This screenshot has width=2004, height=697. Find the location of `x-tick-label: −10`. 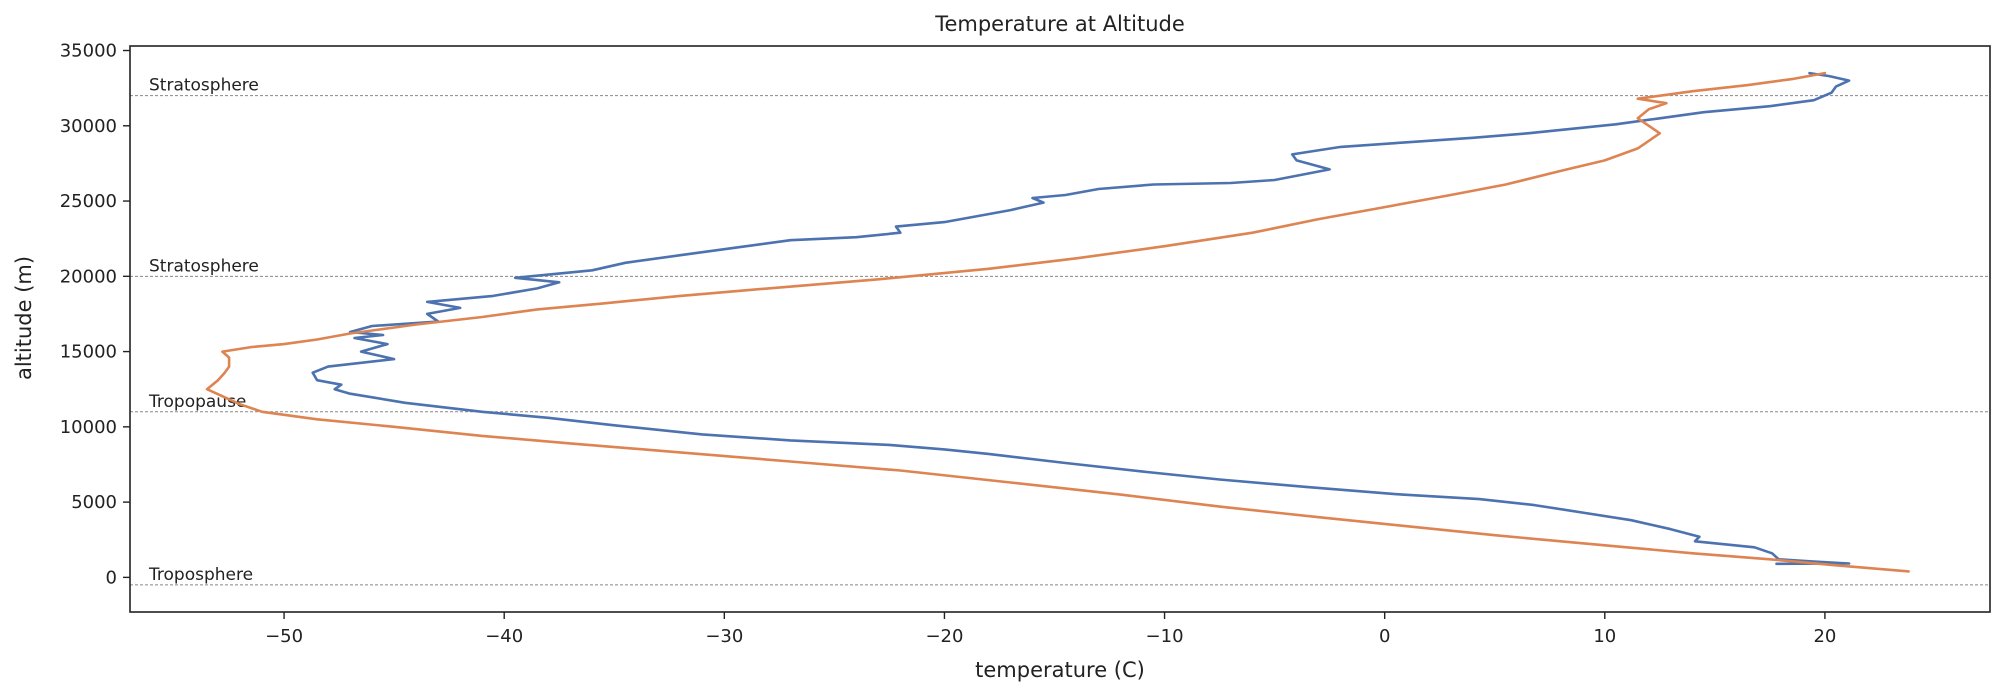

x-tick-label: −10 is located at coordinates (1165, 636).